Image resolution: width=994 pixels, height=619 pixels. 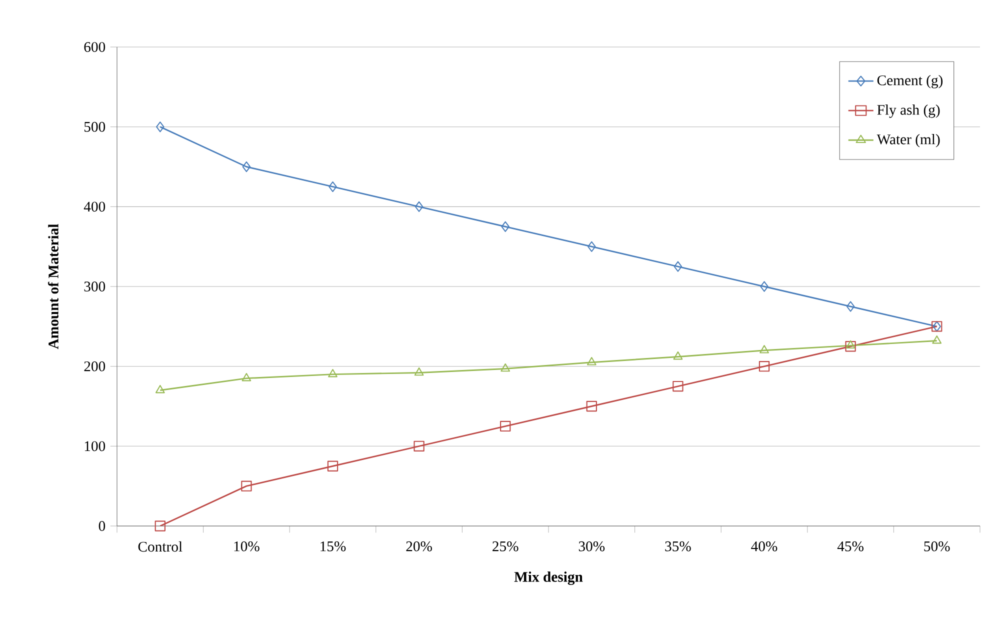 What do you see at coordinates (678, 546) in the screenshot?
I see `x-tick-label: 35%` at bounding box center [678, 546].